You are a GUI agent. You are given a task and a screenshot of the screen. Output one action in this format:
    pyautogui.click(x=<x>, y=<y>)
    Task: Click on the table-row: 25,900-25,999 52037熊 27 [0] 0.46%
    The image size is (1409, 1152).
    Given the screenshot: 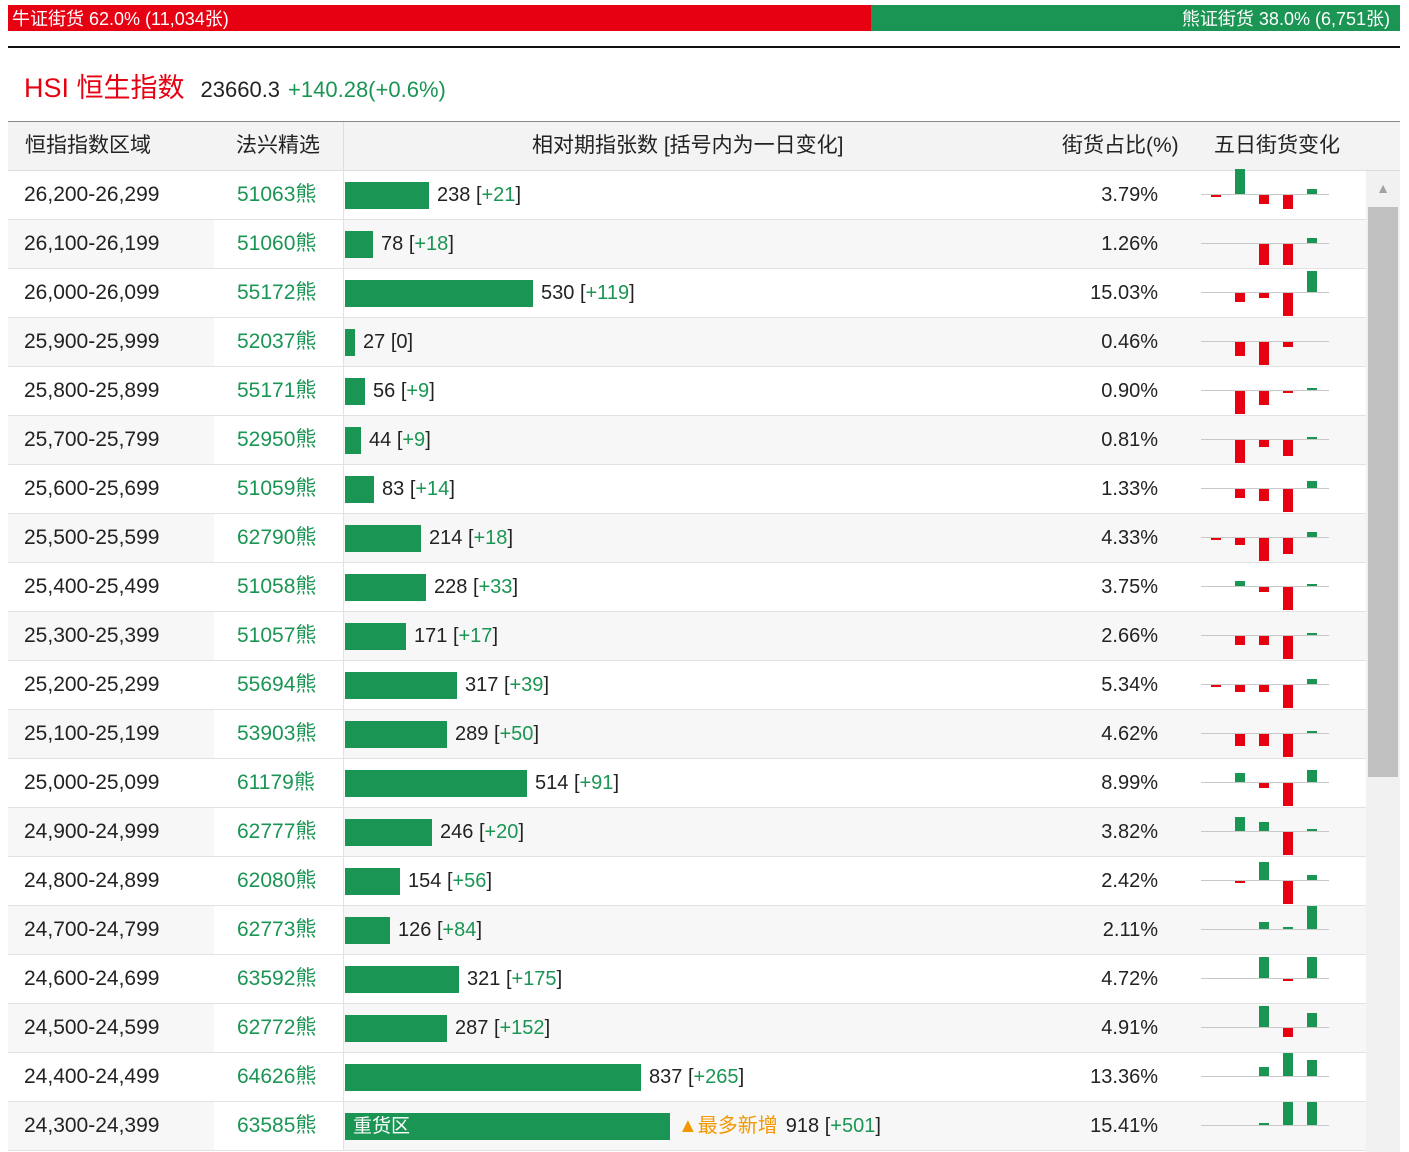 What is the action you would take?
    pyautogui.click(x=687, y=342)
    